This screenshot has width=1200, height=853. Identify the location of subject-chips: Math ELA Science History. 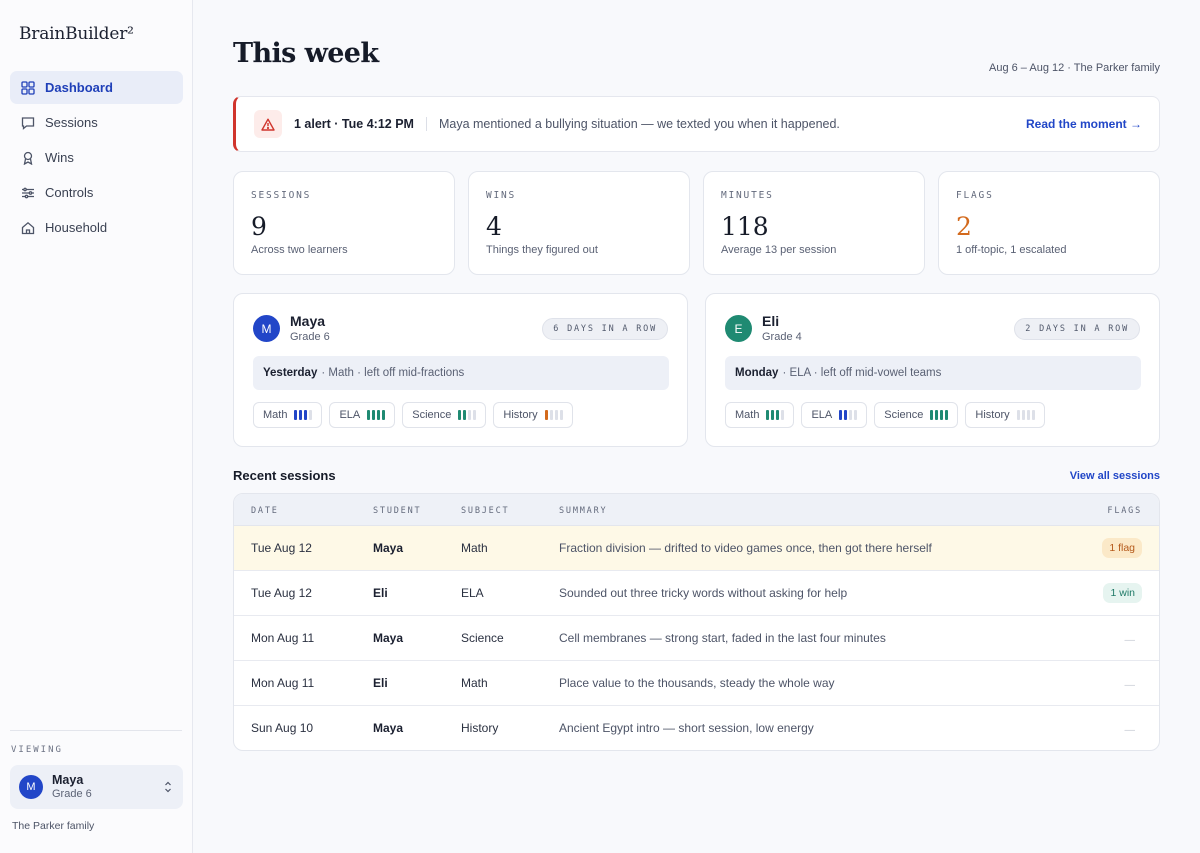
(413, 415).